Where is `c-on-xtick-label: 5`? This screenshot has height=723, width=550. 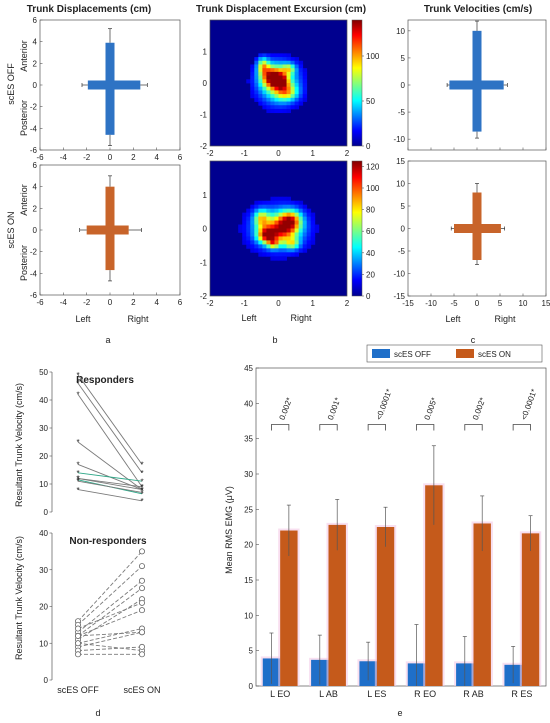 c-on-xtick-label: 5 is located at coordinates (500, 303).